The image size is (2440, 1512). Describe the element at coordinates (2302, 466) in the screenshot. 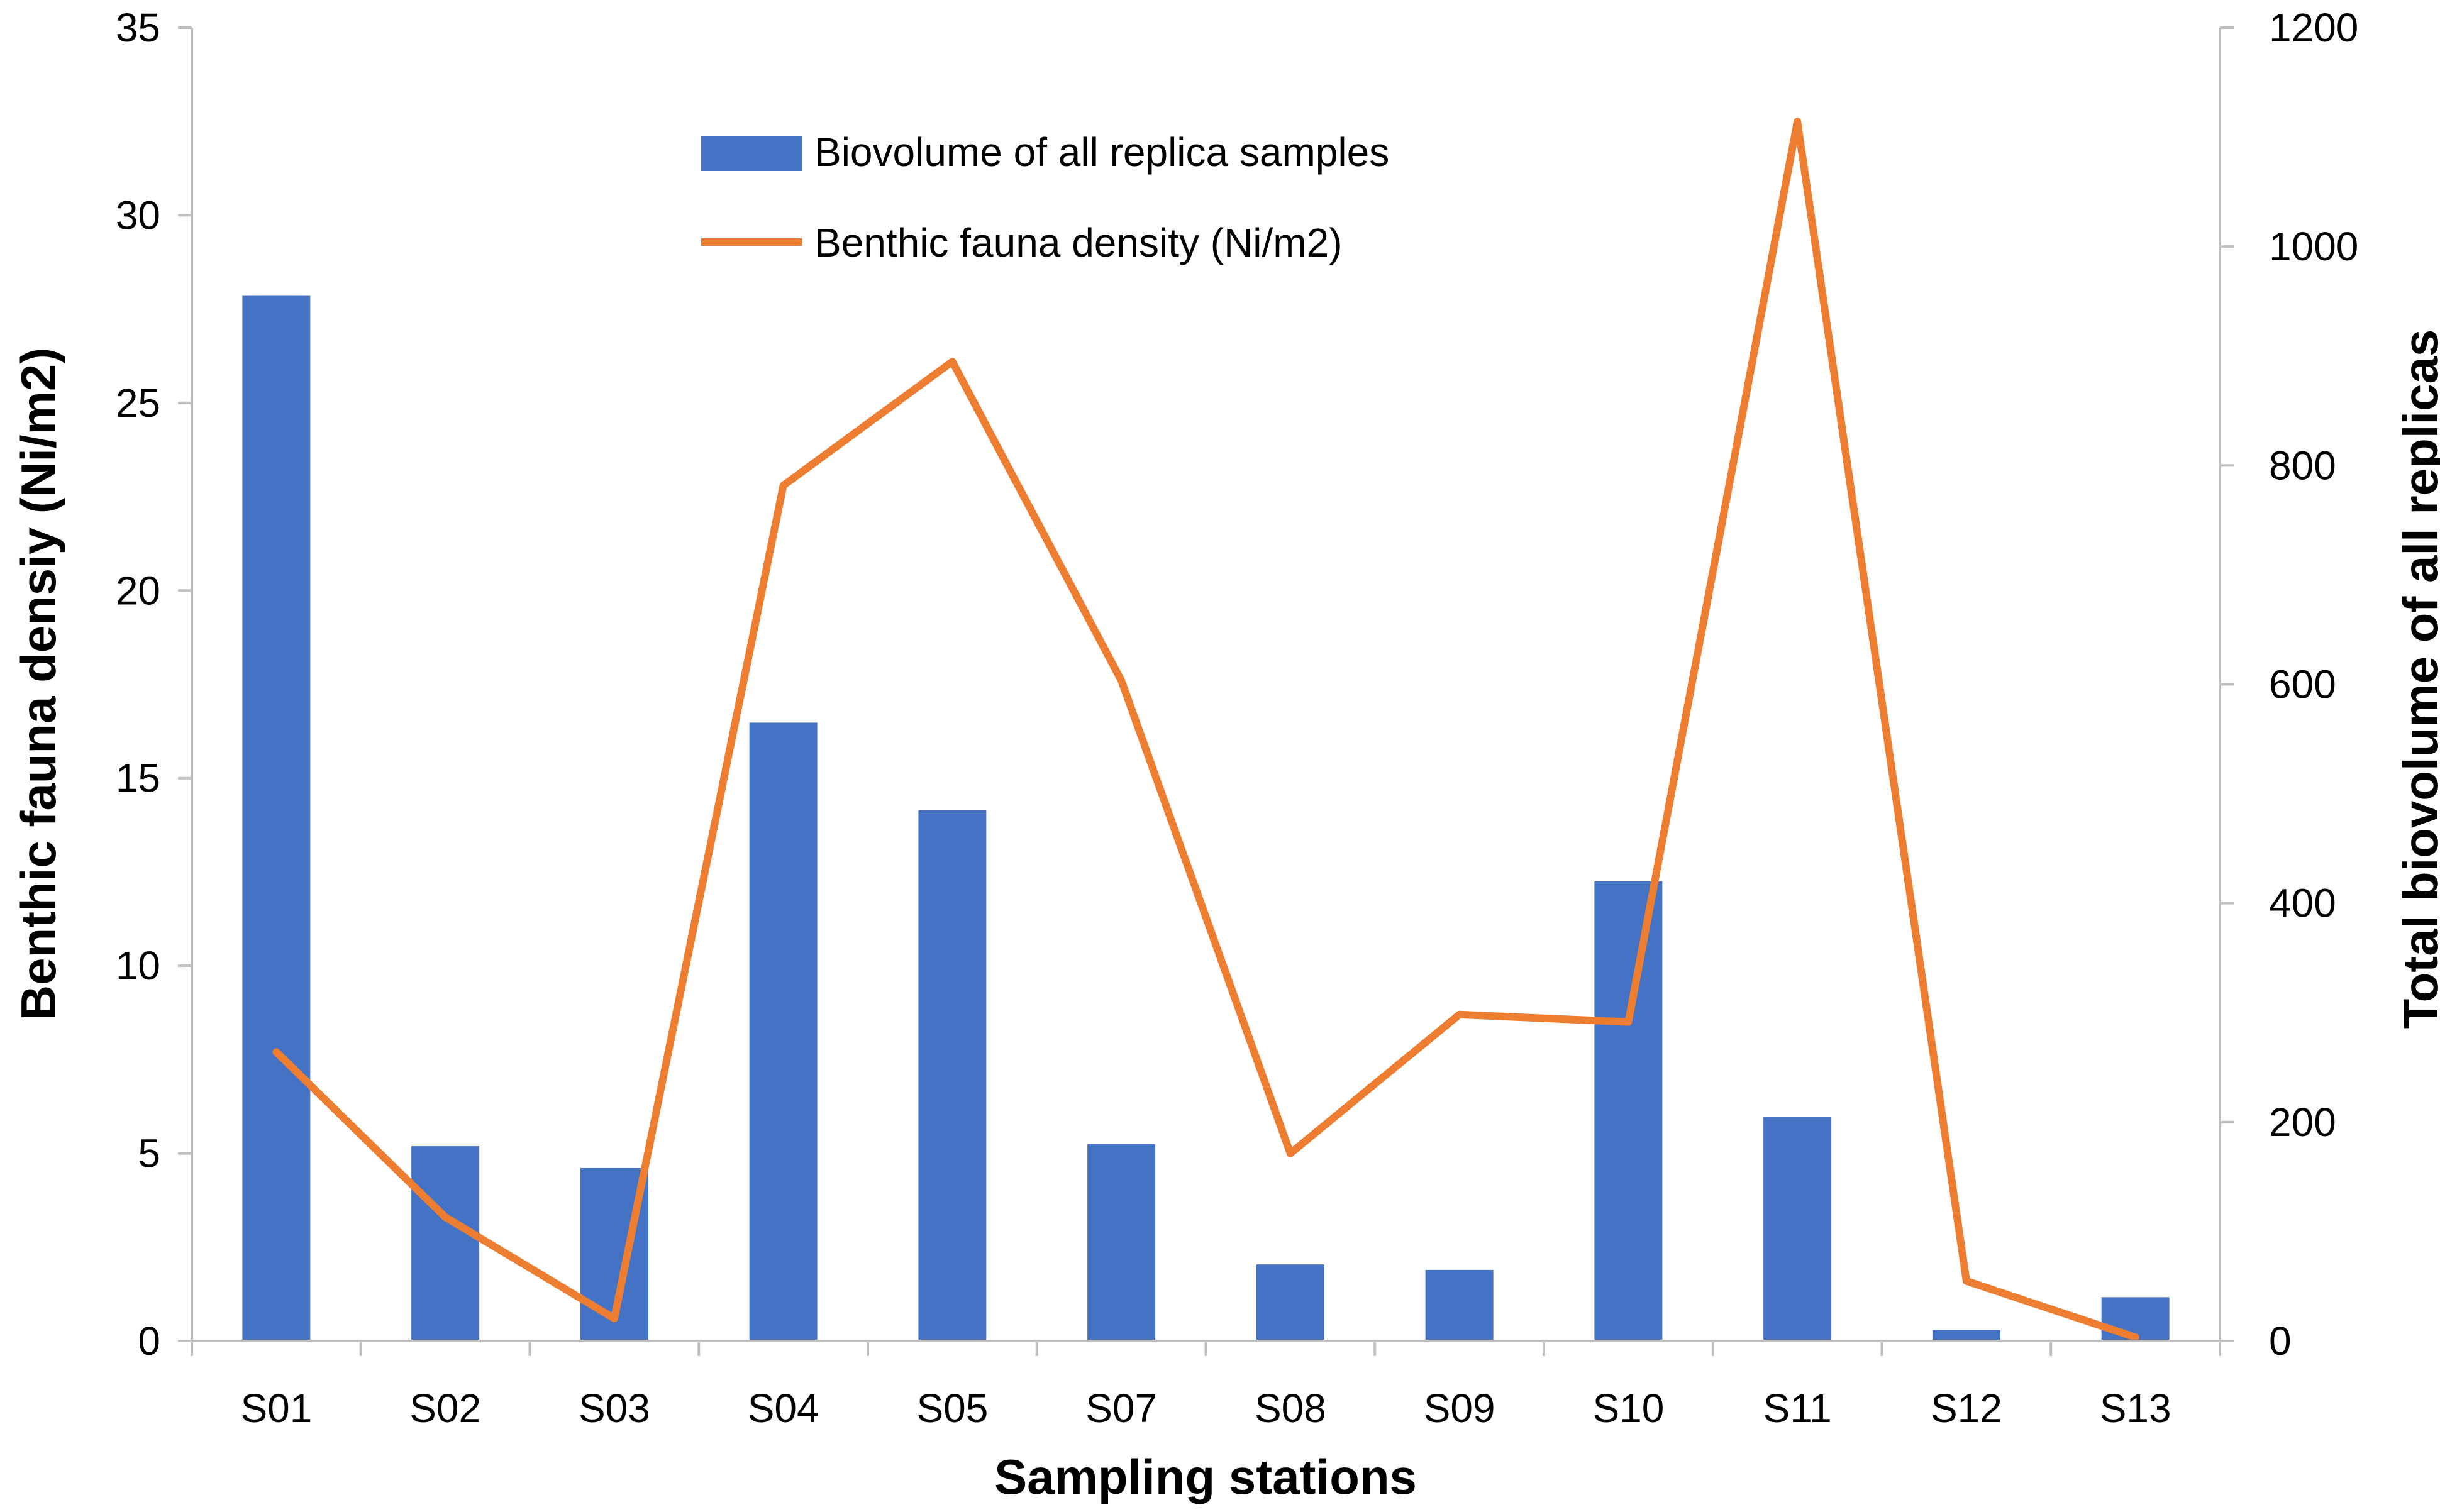

I see `right-tick-label: 800` at that location.